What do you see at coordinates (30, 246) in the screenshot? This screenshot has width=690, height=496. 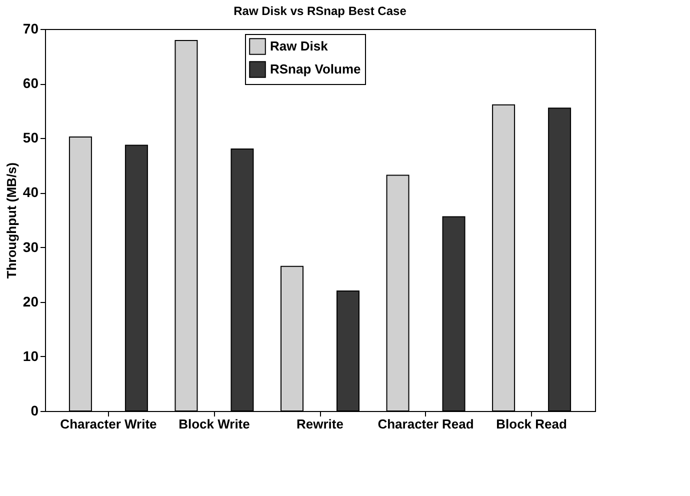 I see `y-tick-label: 30` at bounding box center [30, 246].